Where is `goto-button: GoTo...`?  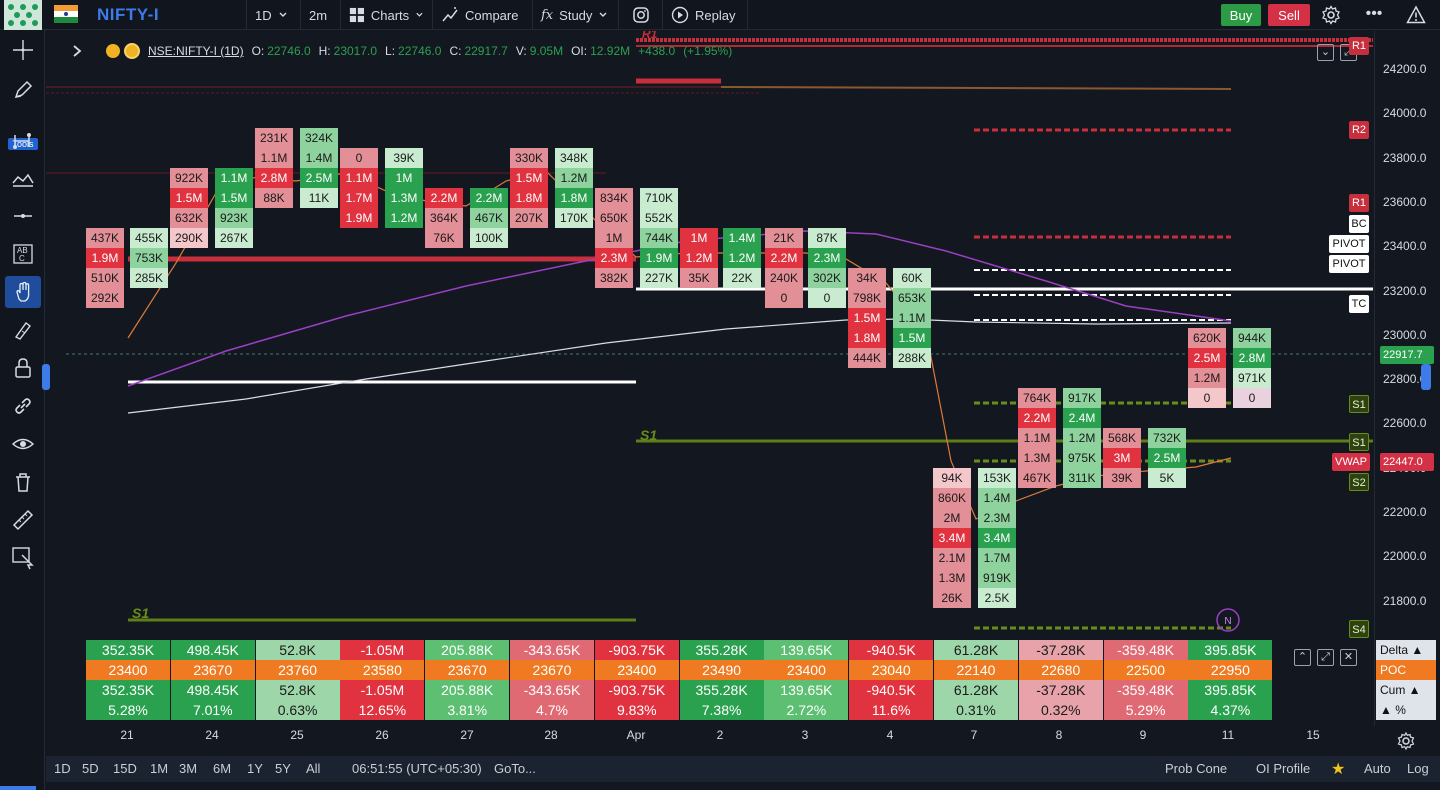
goto-button: GoTo... is located at coordinates (515, 768).